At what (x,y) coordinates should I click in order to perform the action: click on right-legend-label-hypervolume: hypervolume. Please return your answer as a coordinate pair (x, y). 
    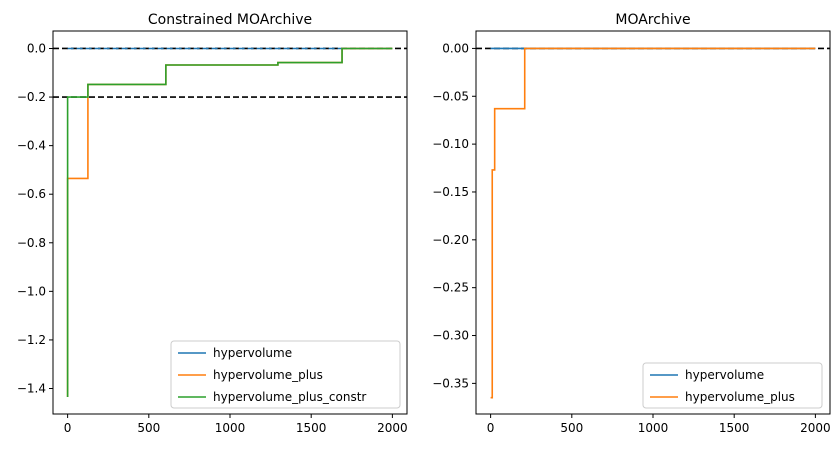
    Looking at the image, I should click on (724, 375).